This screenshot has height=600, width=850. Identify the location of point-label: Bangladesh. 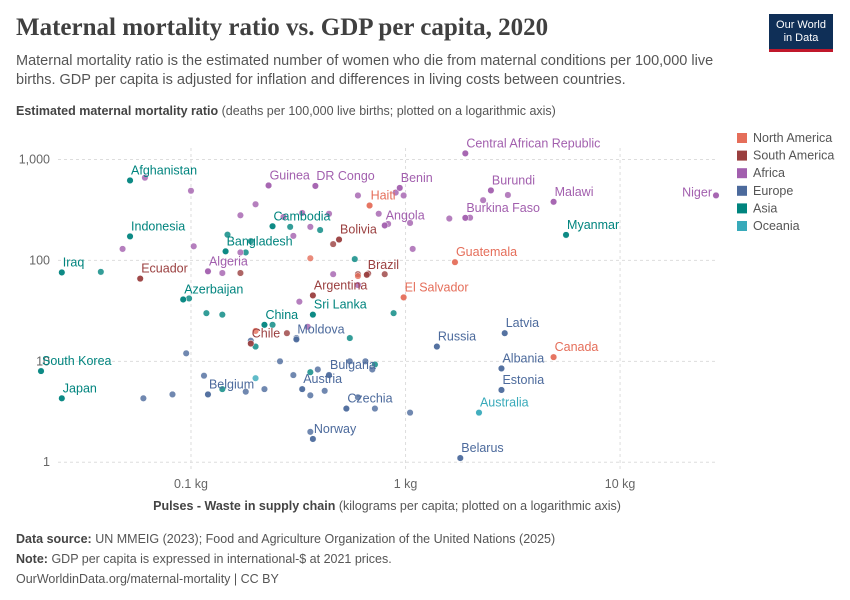
(260, 241).